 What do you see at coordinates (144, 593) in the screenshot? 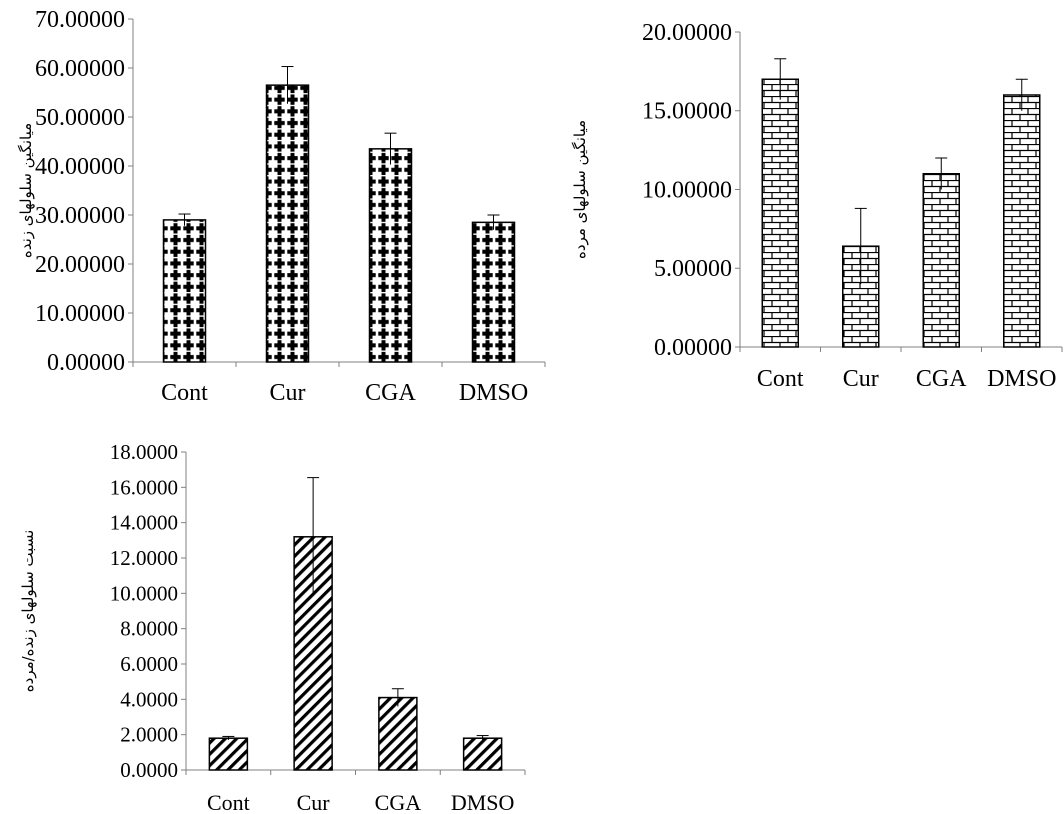
I see `y-tick-label: 10.0000` at bounding box center [144, 593].